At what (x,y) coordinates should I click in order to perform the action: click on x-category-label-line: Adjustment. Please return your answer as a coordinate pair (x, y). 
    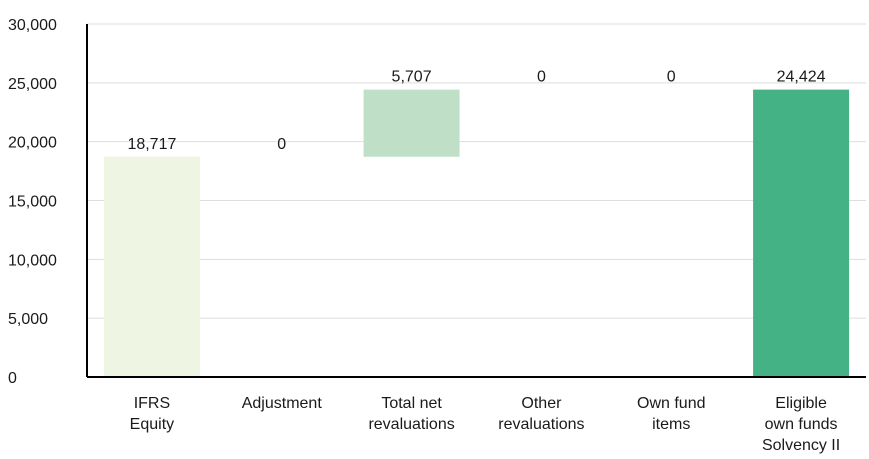
    Looking at the image, I should click on (282, 403).